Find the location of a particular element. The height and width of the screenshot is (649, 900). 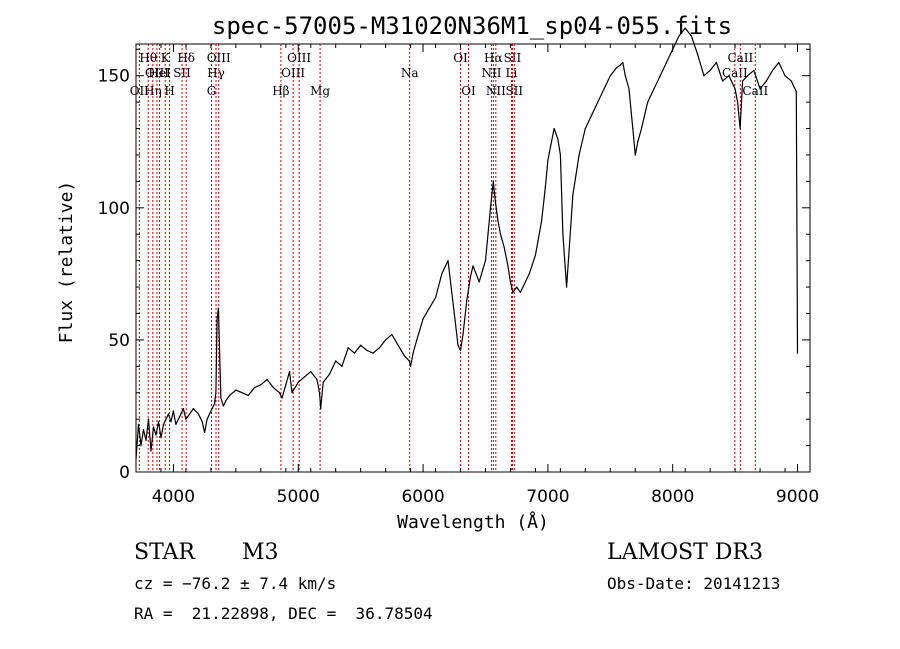

chart-title: spec-57005-M31020N36M1_sp04-055.fits is located at coordinates (472, 26).